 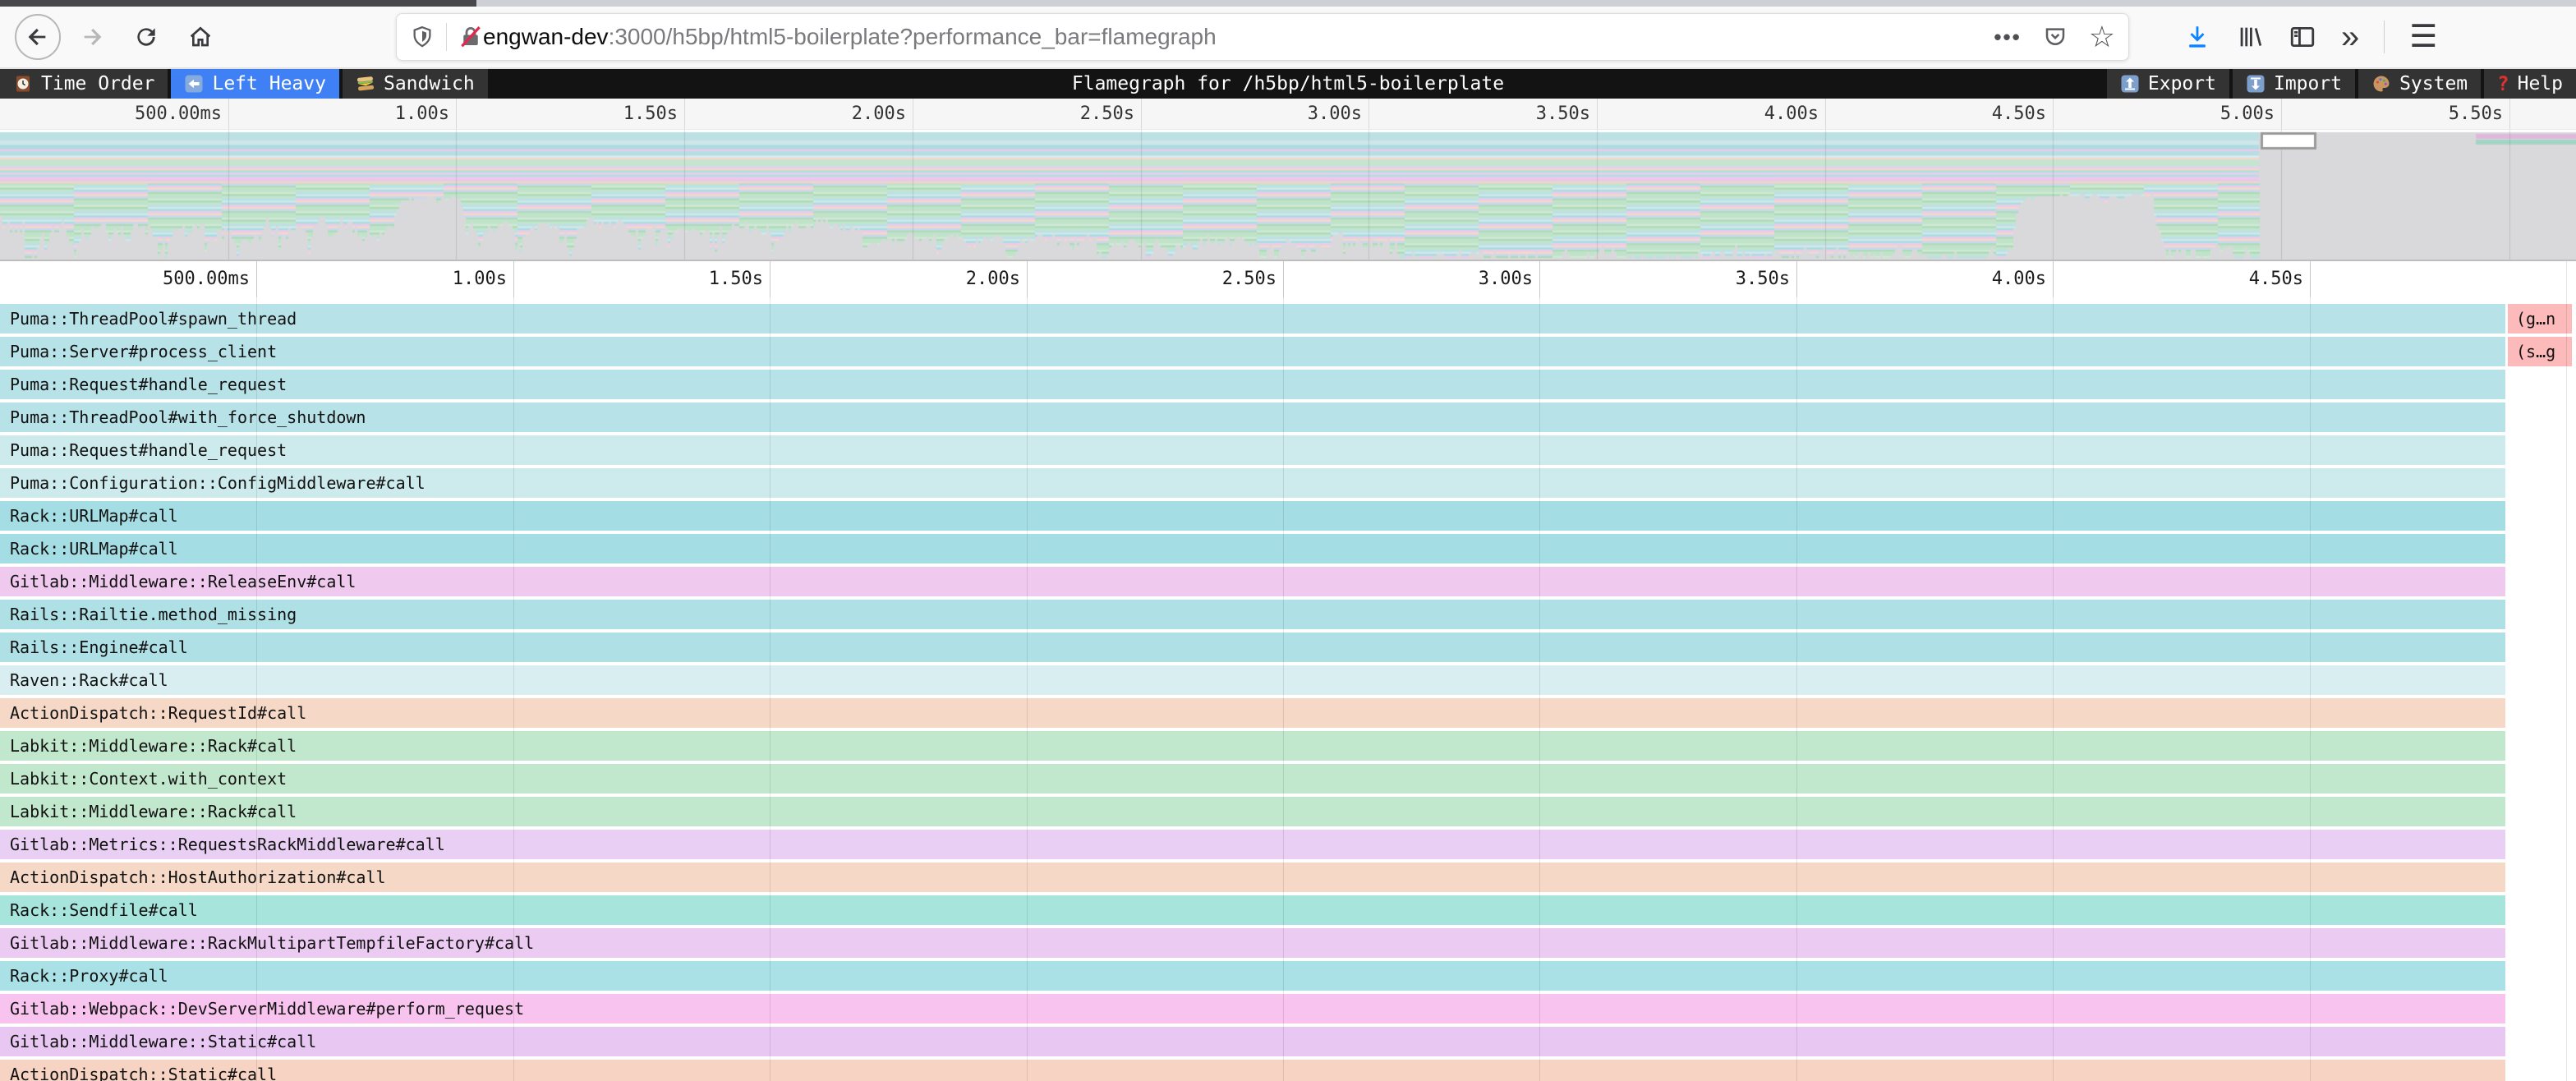 I want to click on navbar-divider, so click(x=2384, y=37).